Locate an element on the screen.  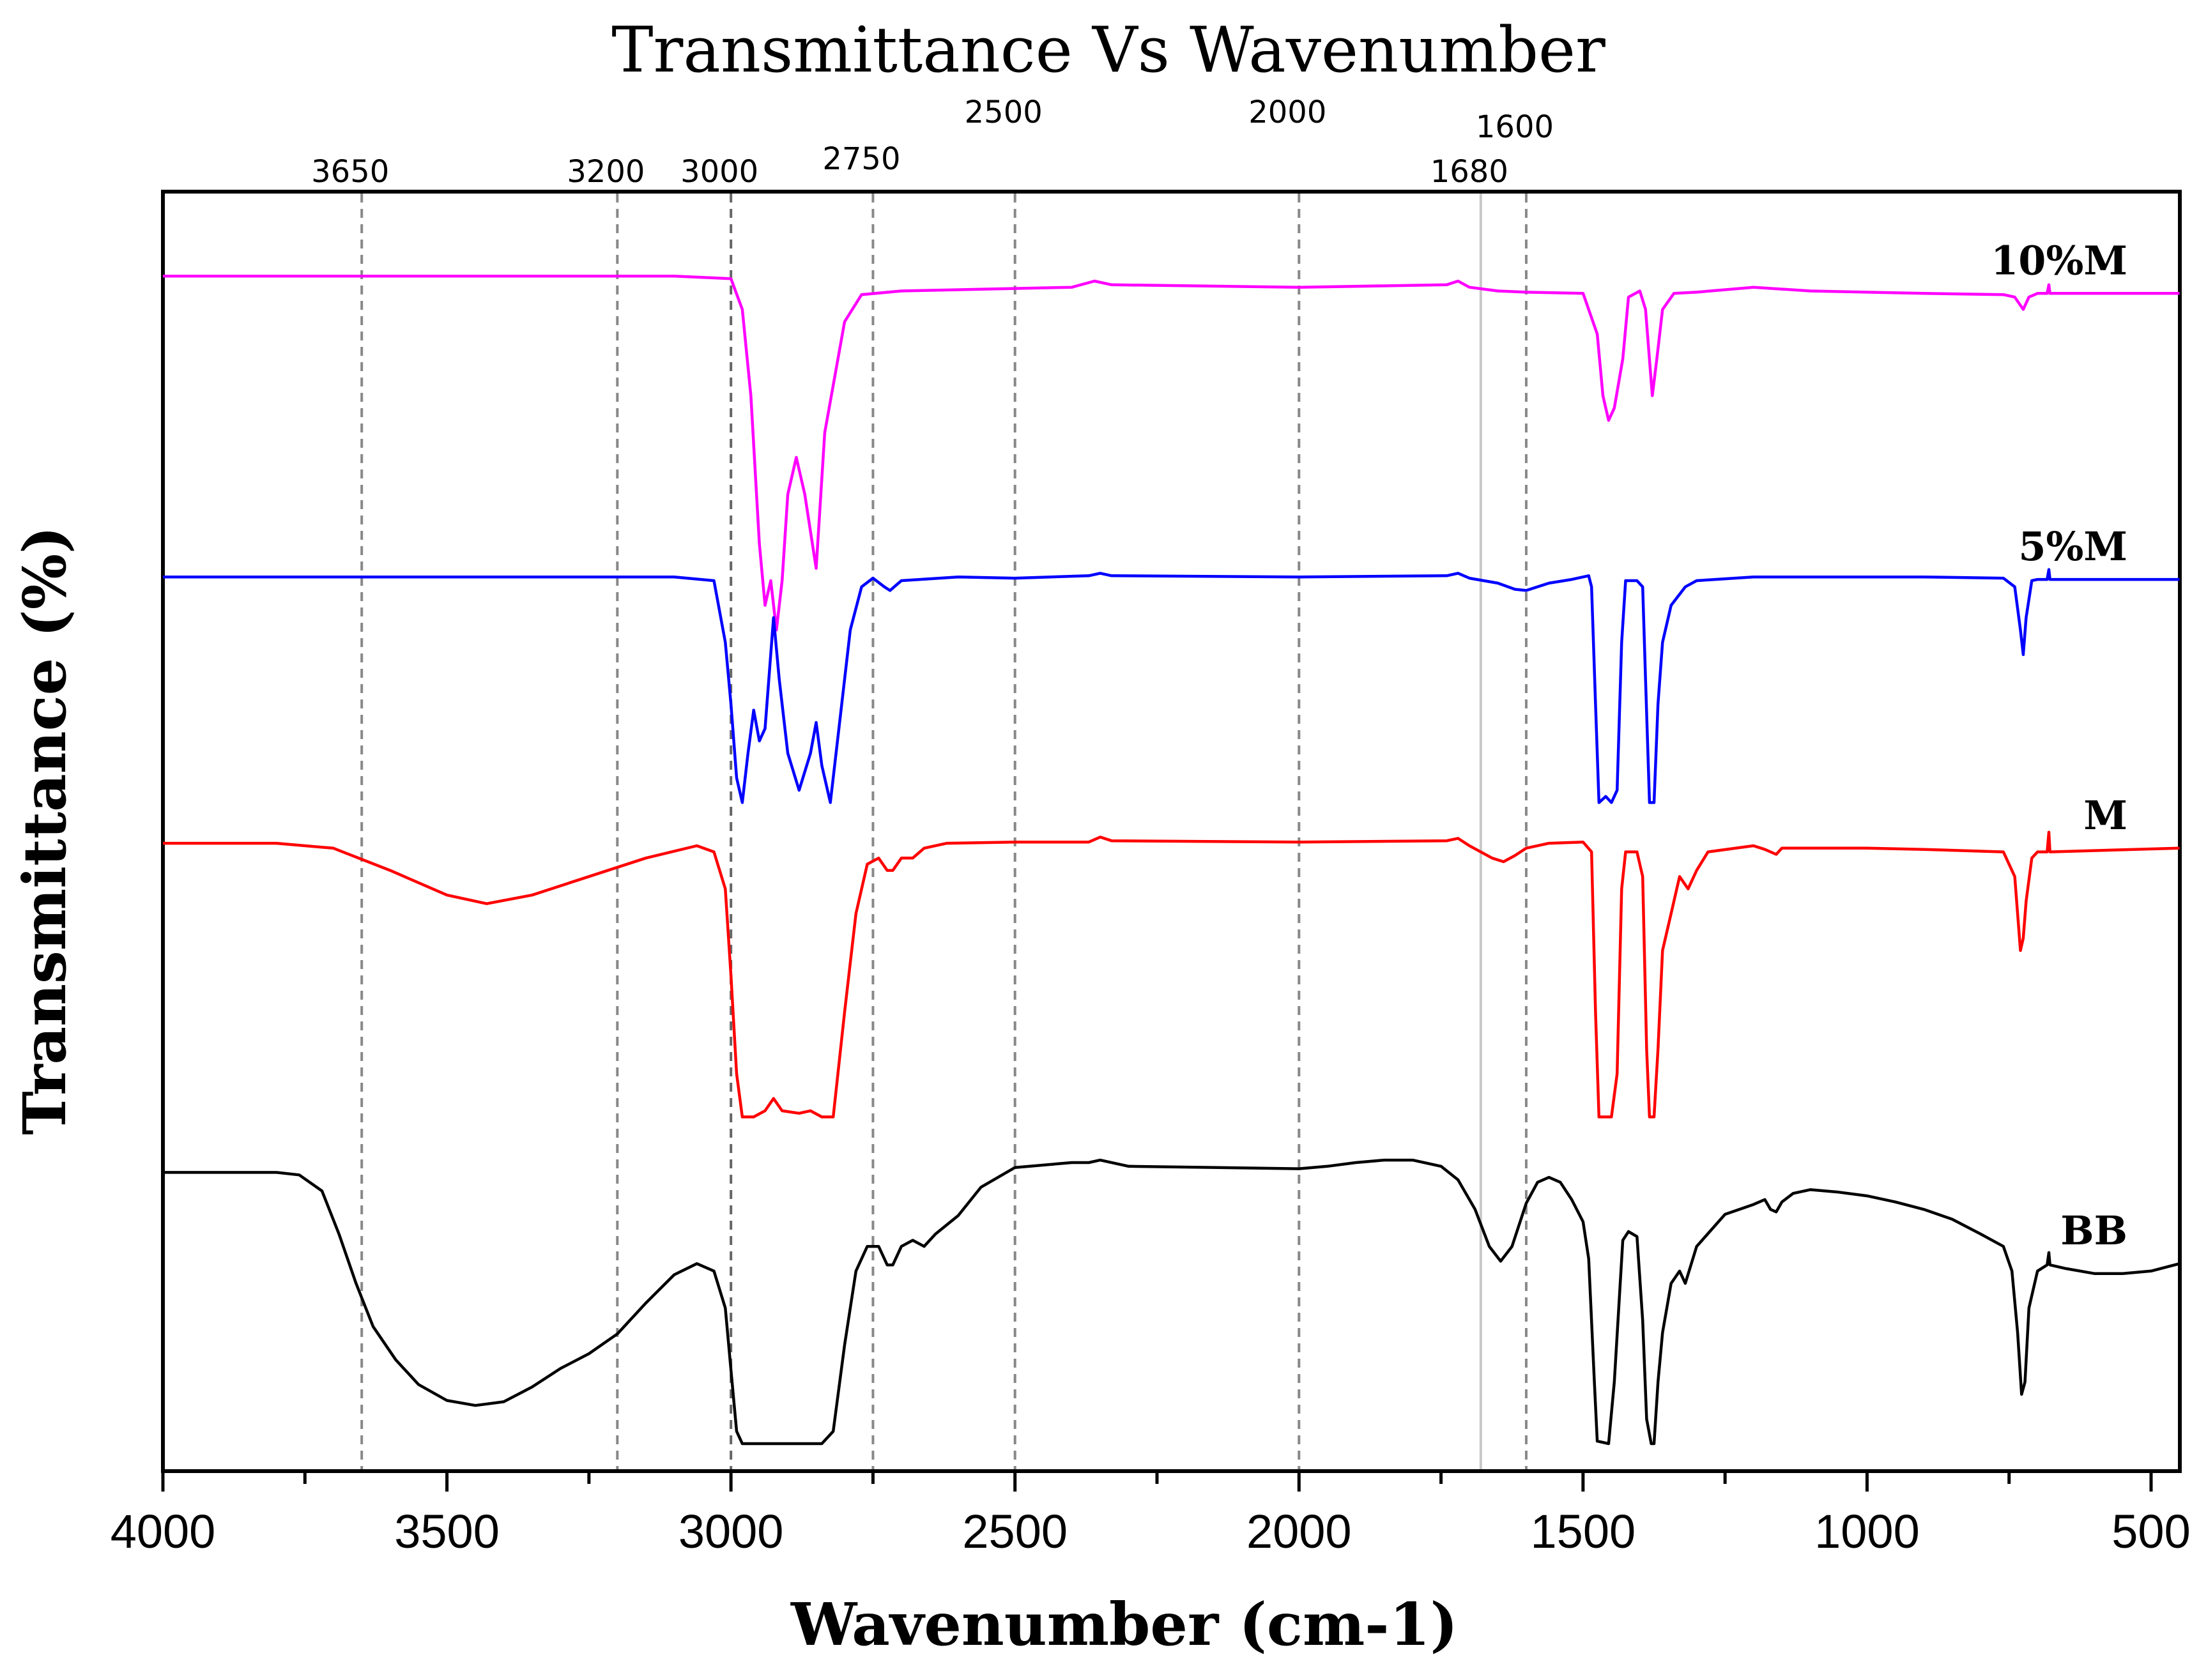
reference-label-1600: 1600 is located at coordinates (1515, 127).